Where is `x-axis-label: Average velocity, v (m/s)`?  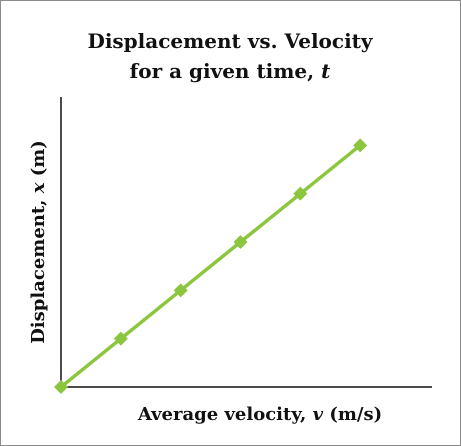
x-axis-label: Average velocity, v (m/s) is located at coordinates (259, 414).